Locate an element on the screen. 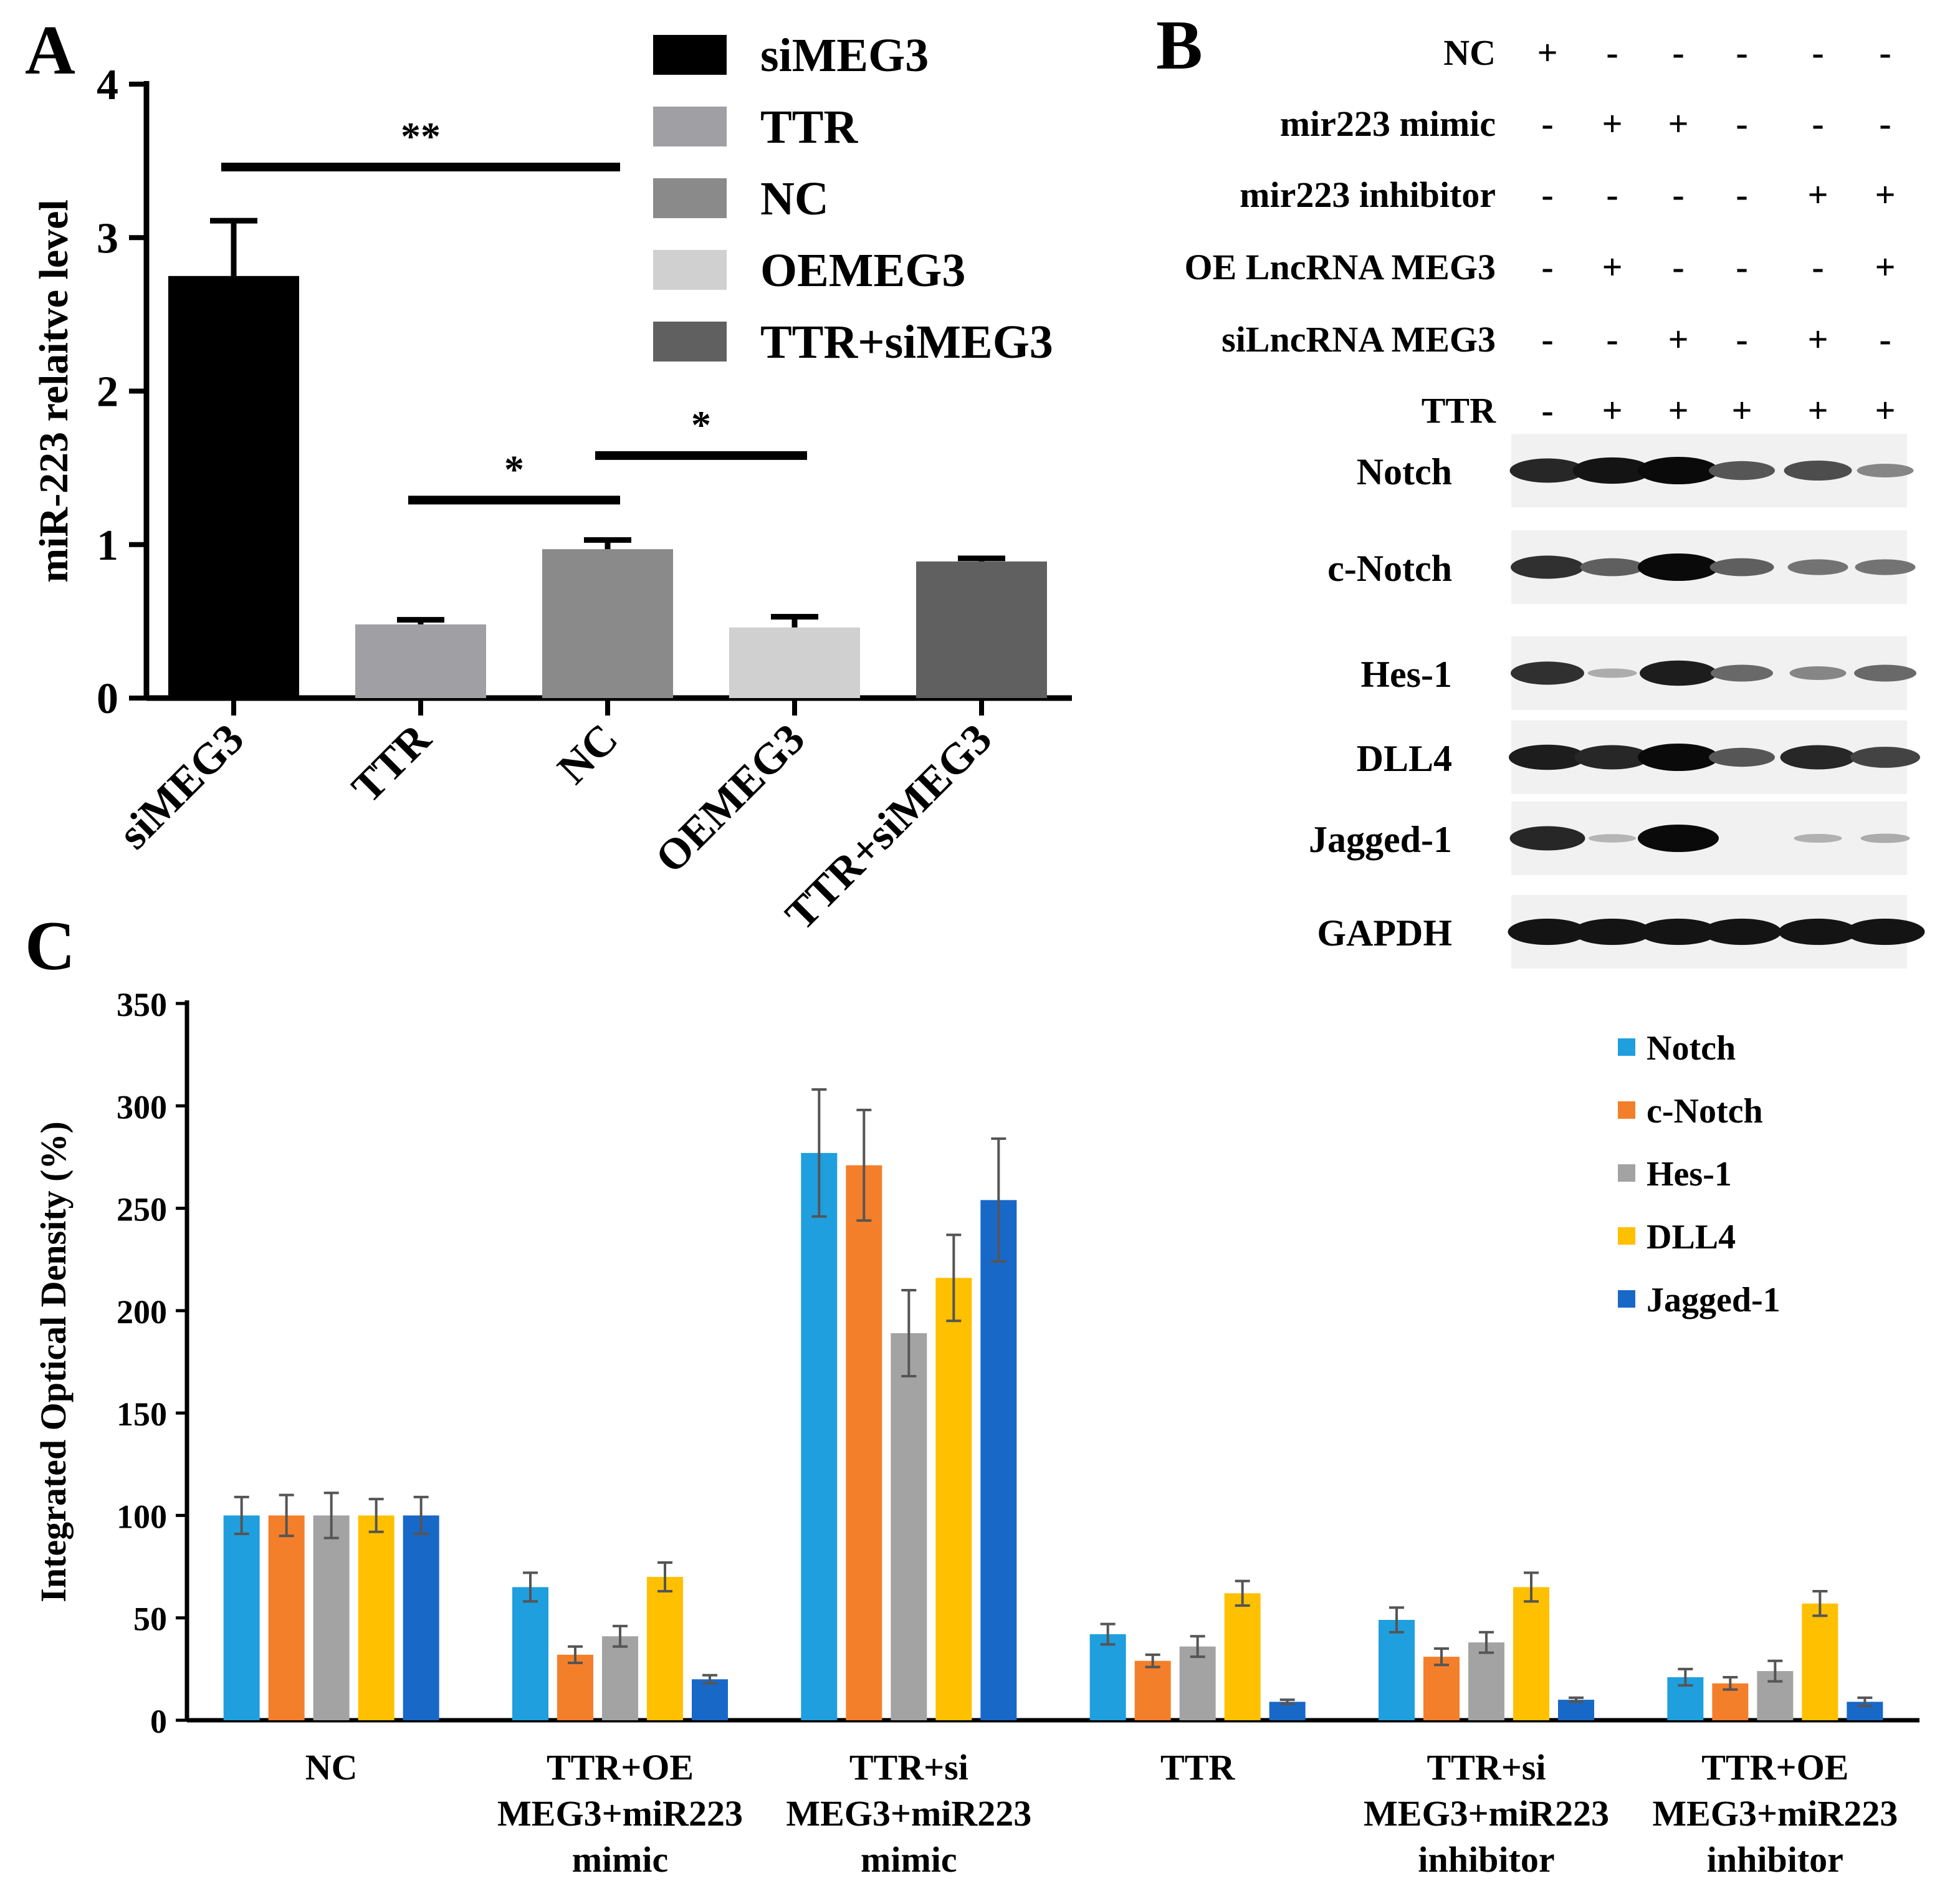 This screenshot has width=1960, height=1896. blot-label-c-notch: c-Notch is located at coordinates (1389, 568).